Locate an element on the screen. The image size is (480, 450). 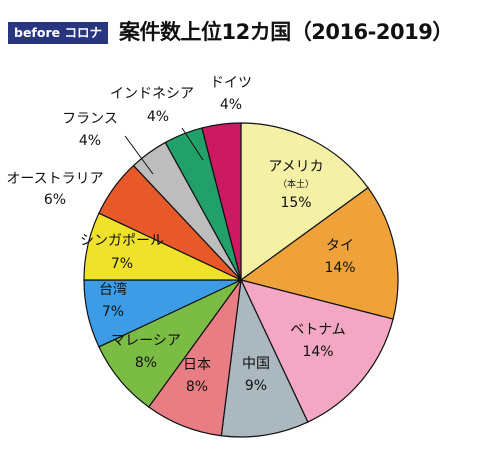
slice-label-アメリカ: アメリカ is located at coordinates (295, 167).